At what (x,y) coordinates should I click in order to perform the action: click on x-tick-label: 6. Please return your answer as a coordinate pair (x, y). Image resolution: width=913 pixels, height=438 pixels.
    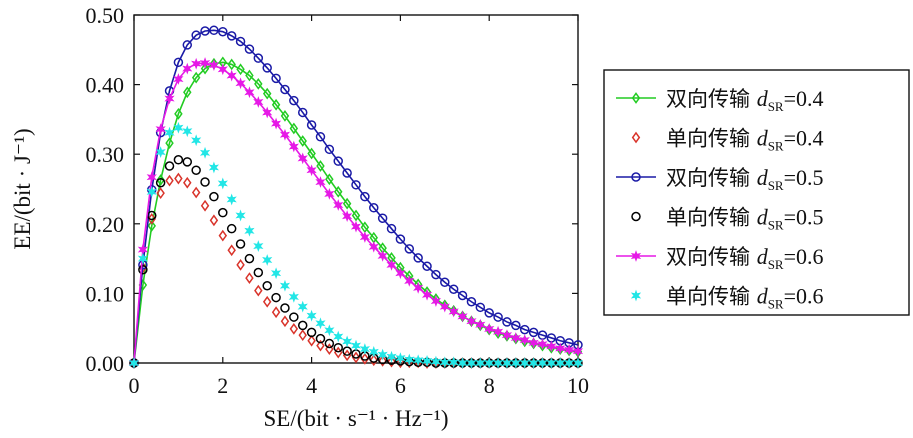
    Looking at the image, I should click on (400, 385).